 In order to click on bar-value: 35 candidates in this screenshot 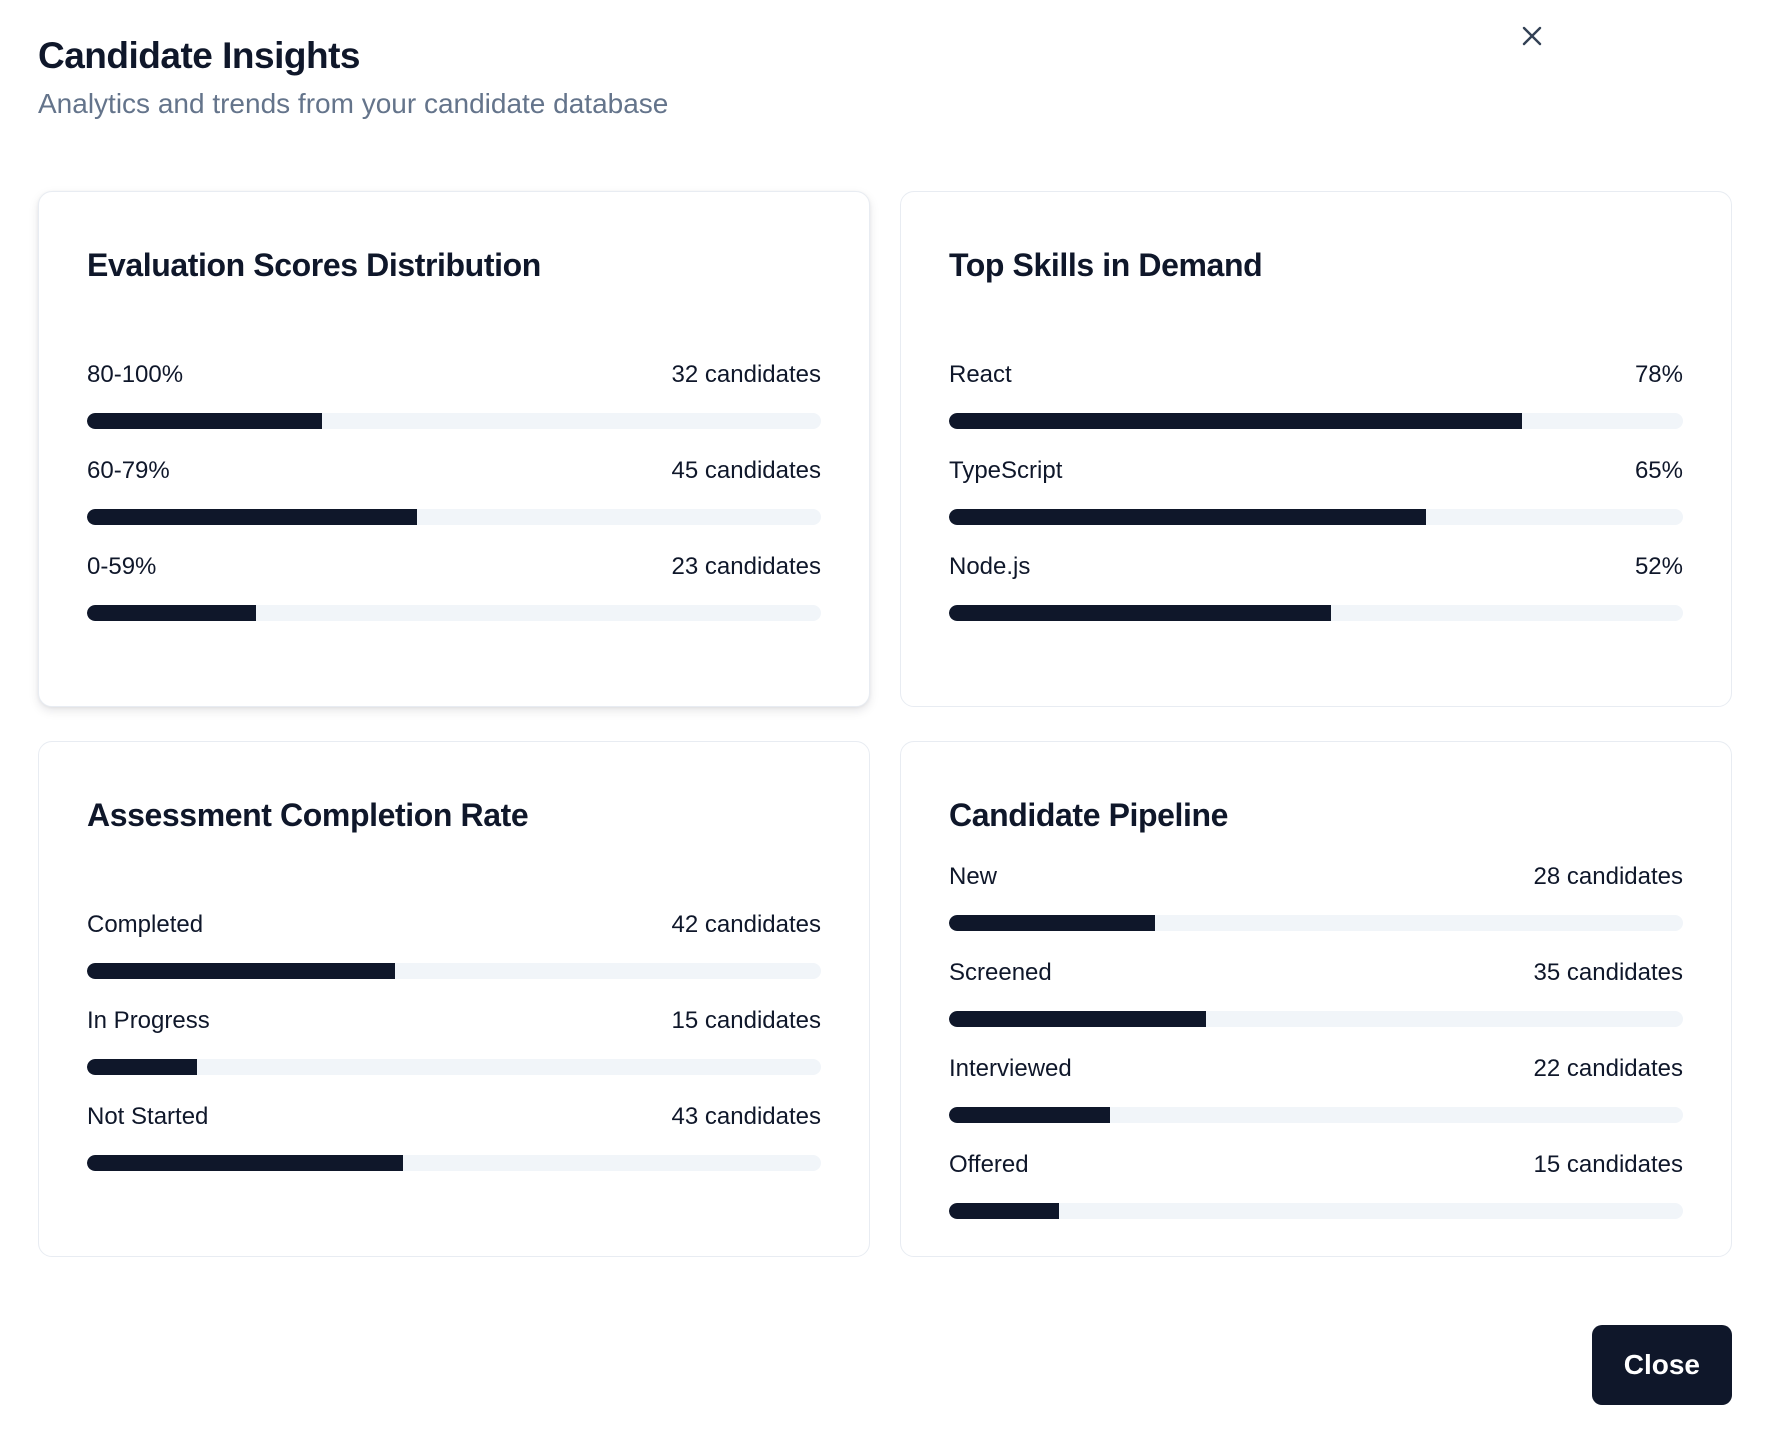, I will do `click(1608, 972)`.